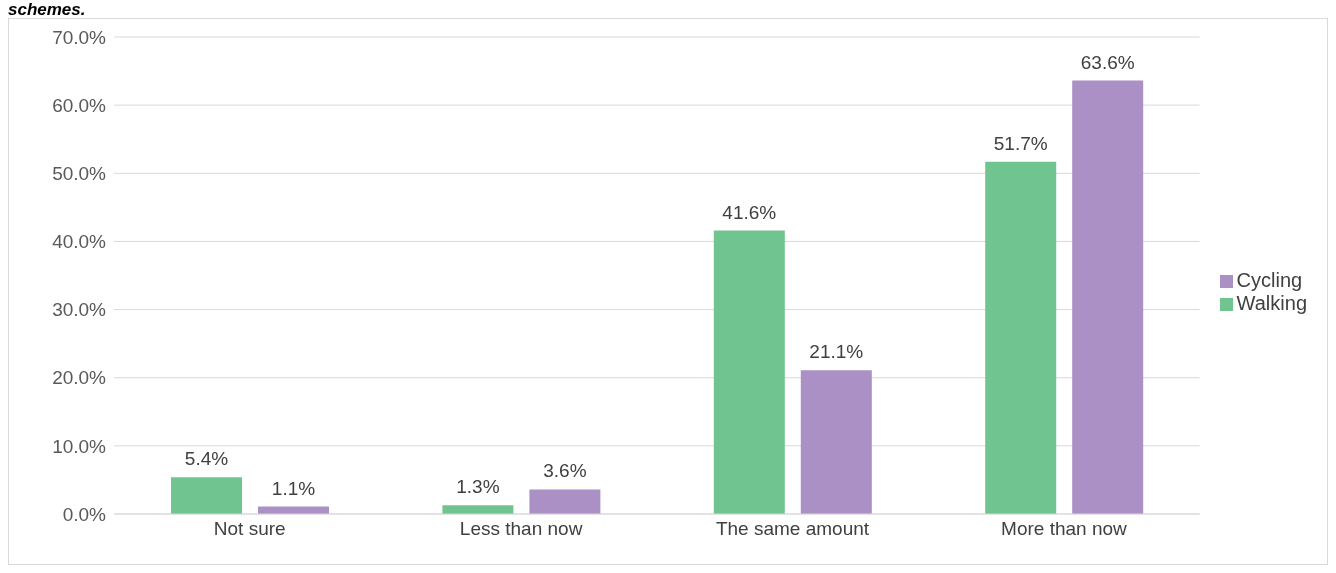  Describe the element at coordinates (79, 310) in the screenshot. I see `y-tick-label: 30.0%` at that location.